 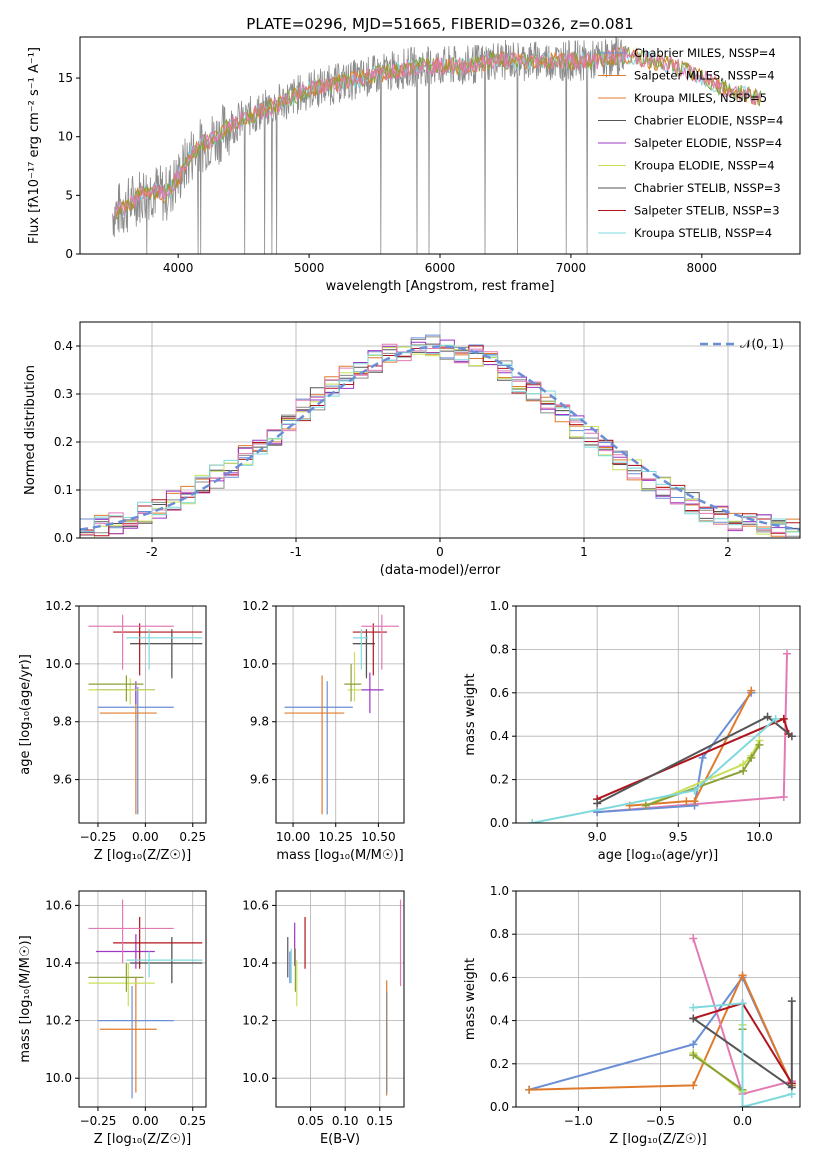 What do you see at coordinates (499, 934) in the screenshot?
I see `y-tick-label: 0.8` at bounding box center [499, 934].